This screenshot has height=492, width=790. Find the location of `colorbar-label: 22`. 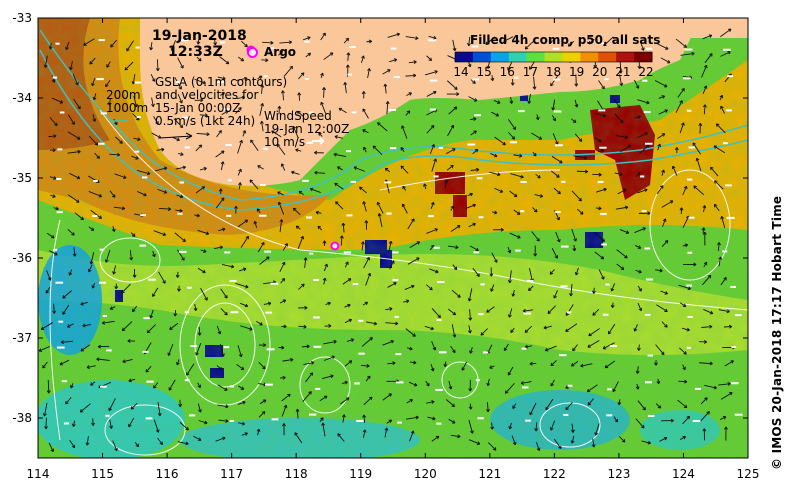

colorbar-label: 22 is located at coordinates (645, 72).